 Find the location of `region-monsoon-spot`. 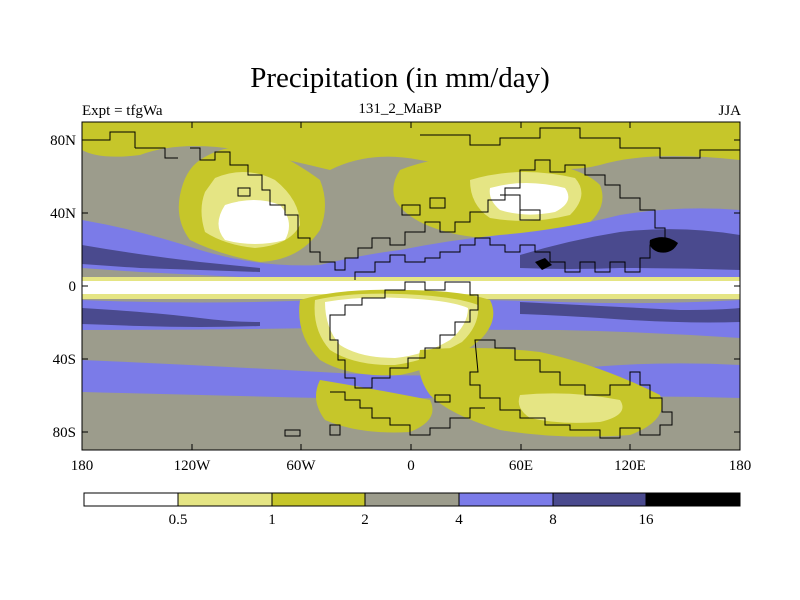

region-monsoon-spot is located at coordinates (543, 264).